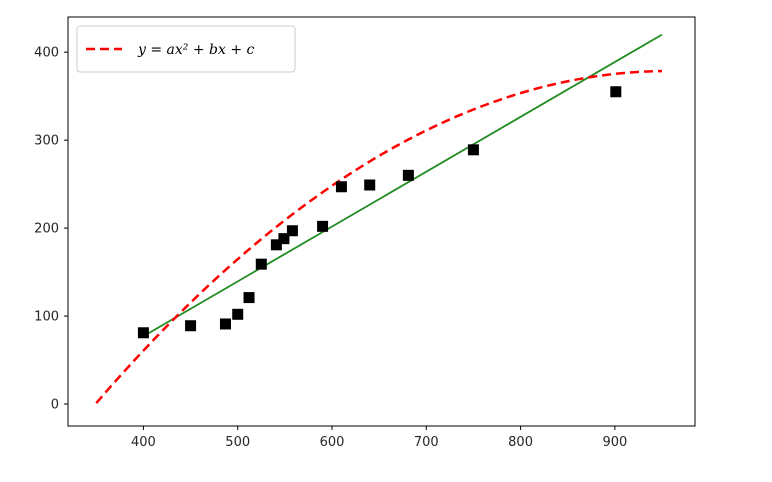  I want to click on y-tick-label: 0, so click(55, 405).